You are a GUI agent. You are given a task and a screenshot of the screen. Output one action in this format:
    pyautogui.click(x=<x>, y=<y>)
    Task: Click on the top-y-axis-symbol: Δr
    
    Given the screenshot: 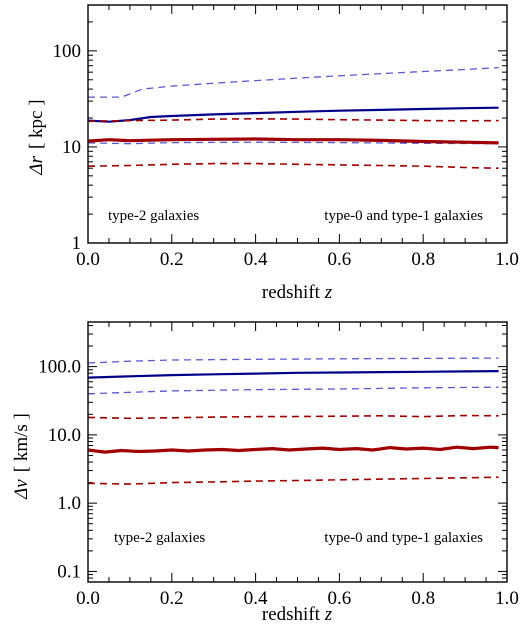 What is the action you would take?
    pyautogui.click(x=36, y=165)
    